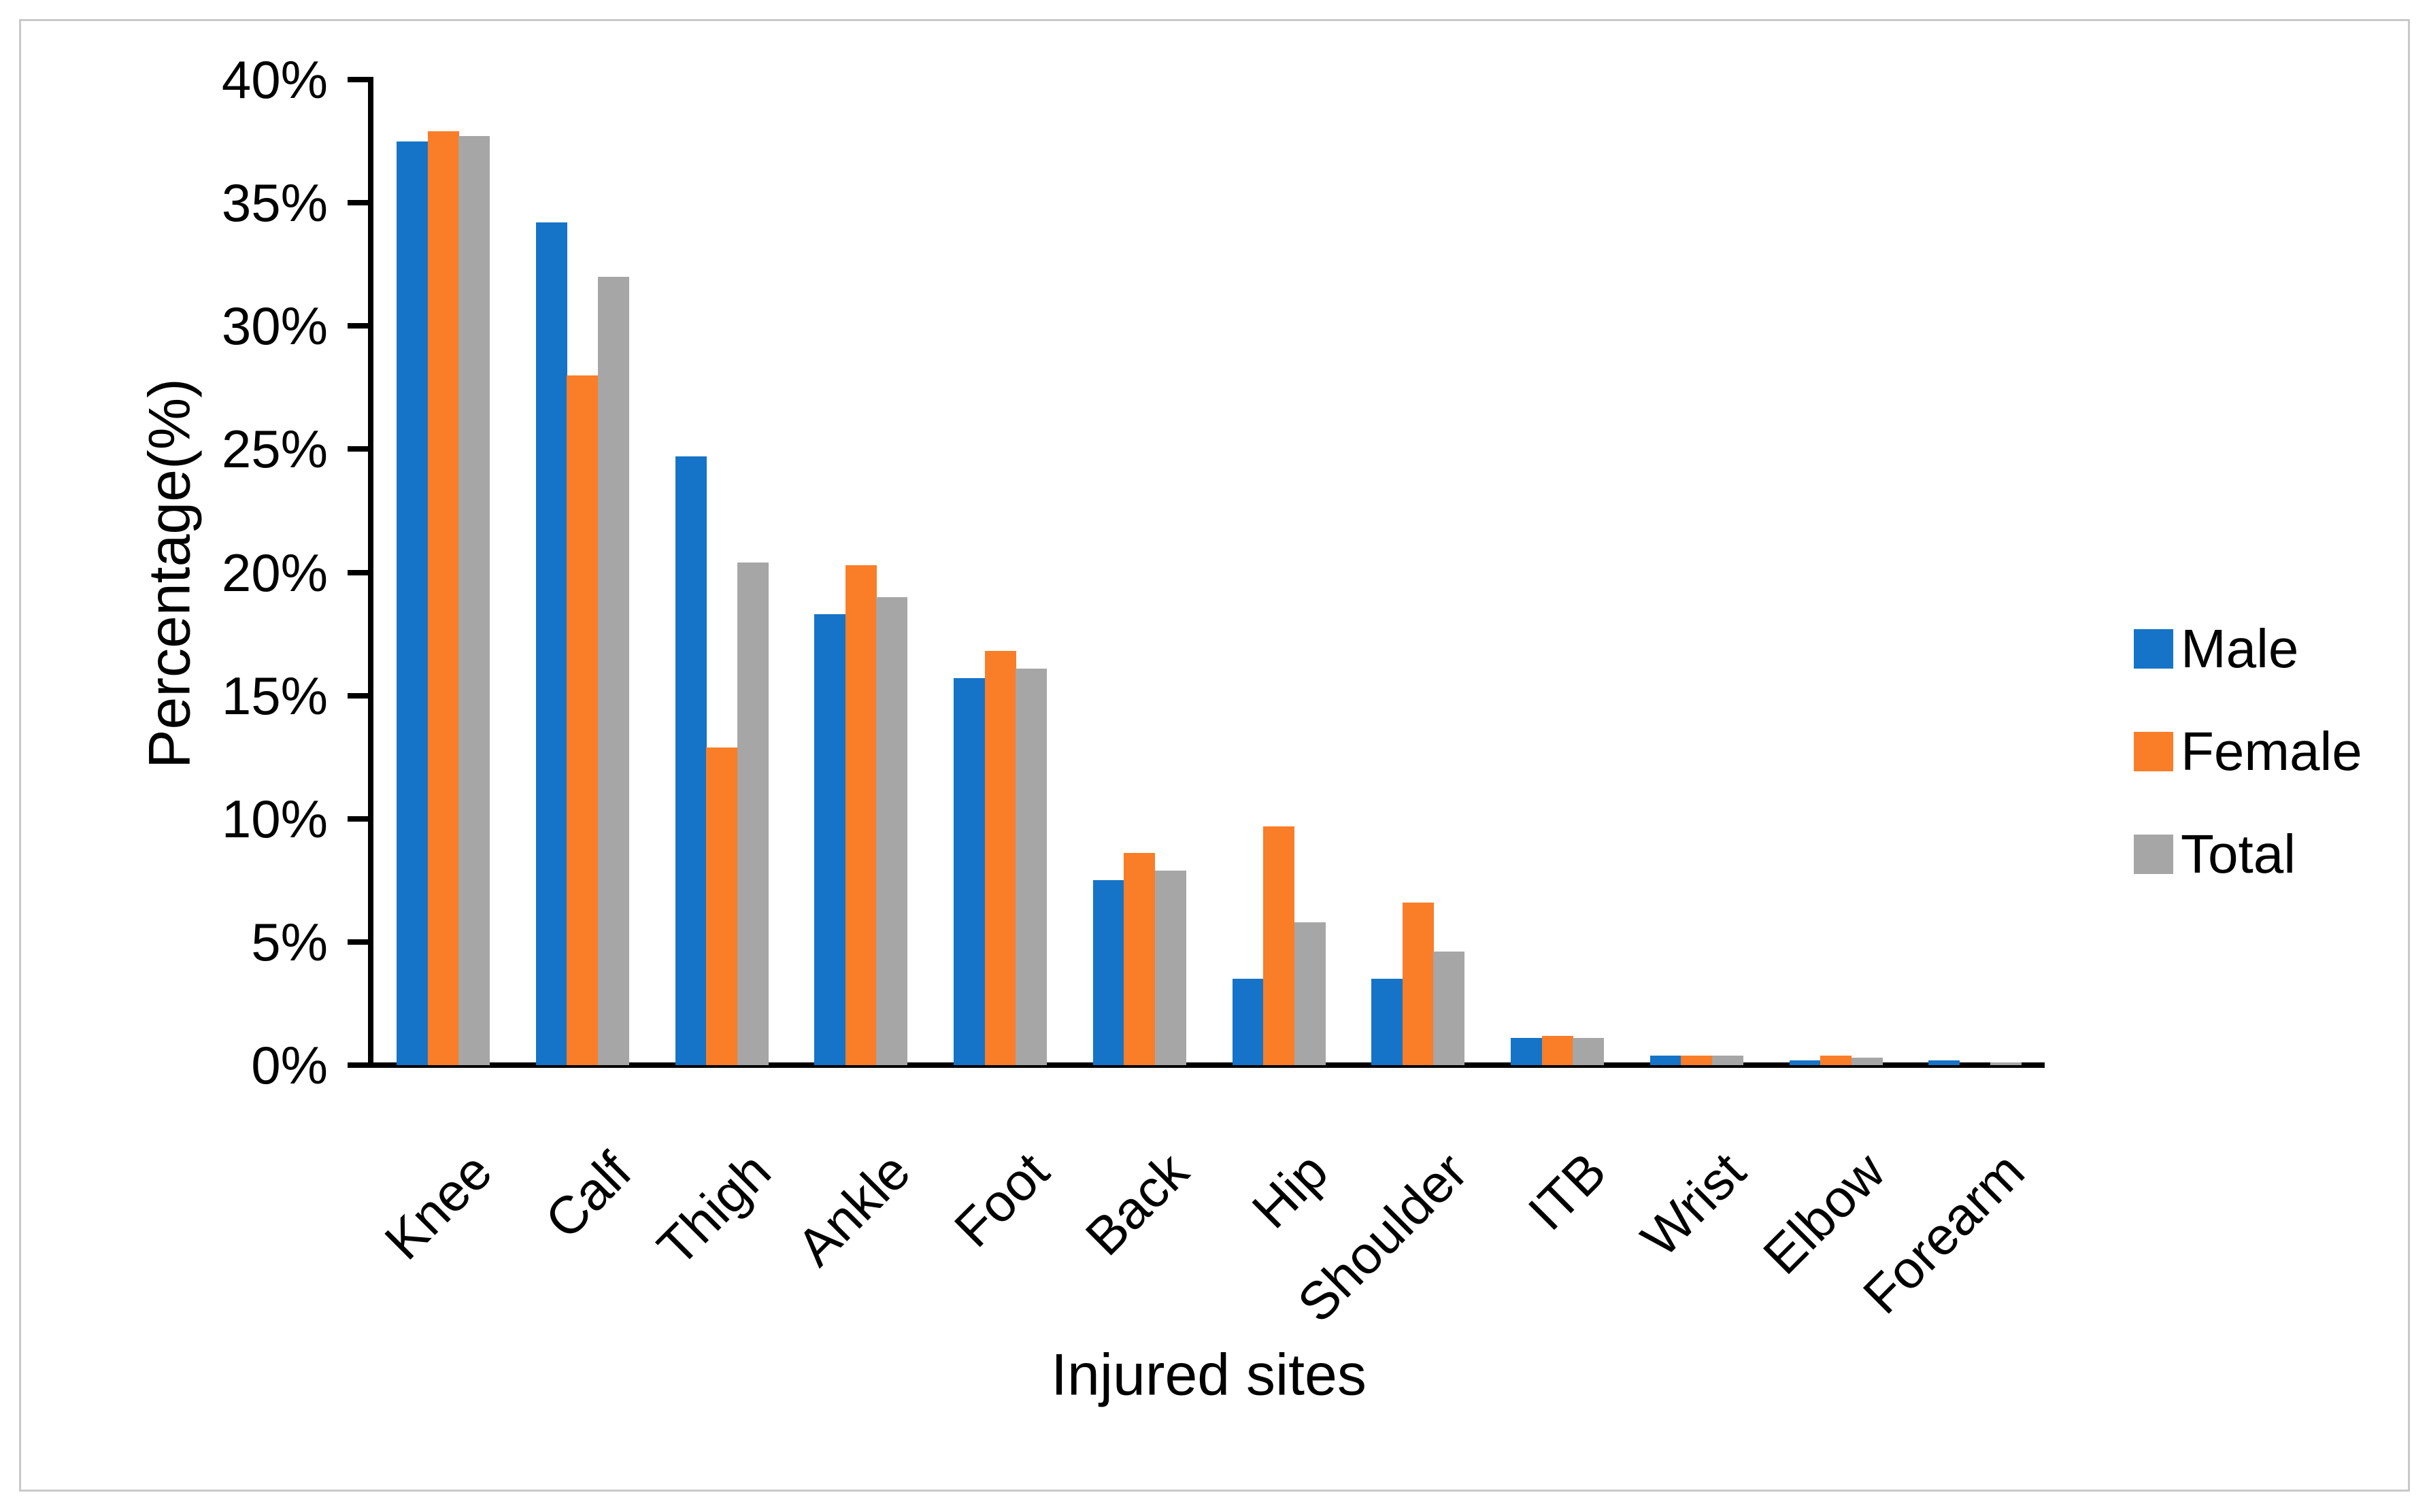 The height and width of the screenshot is (1512, 2429). Describe the element at coordinates (829, 839) in the screenshot. I see `bar-male-ankle` at that location.